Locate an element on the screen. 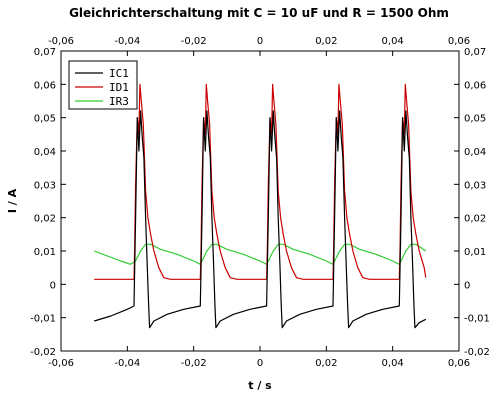 The height and width of the screenshot is (403, 504). x-tick-label-bottom: -0,04 is located at coordinates (127, 363).